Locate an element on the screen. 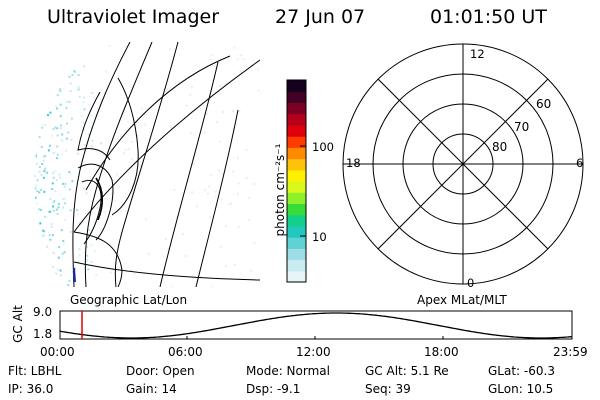 The height and width of the screenshot is (400, 600). colorbar-gradient is located at coordinates (296, 181).